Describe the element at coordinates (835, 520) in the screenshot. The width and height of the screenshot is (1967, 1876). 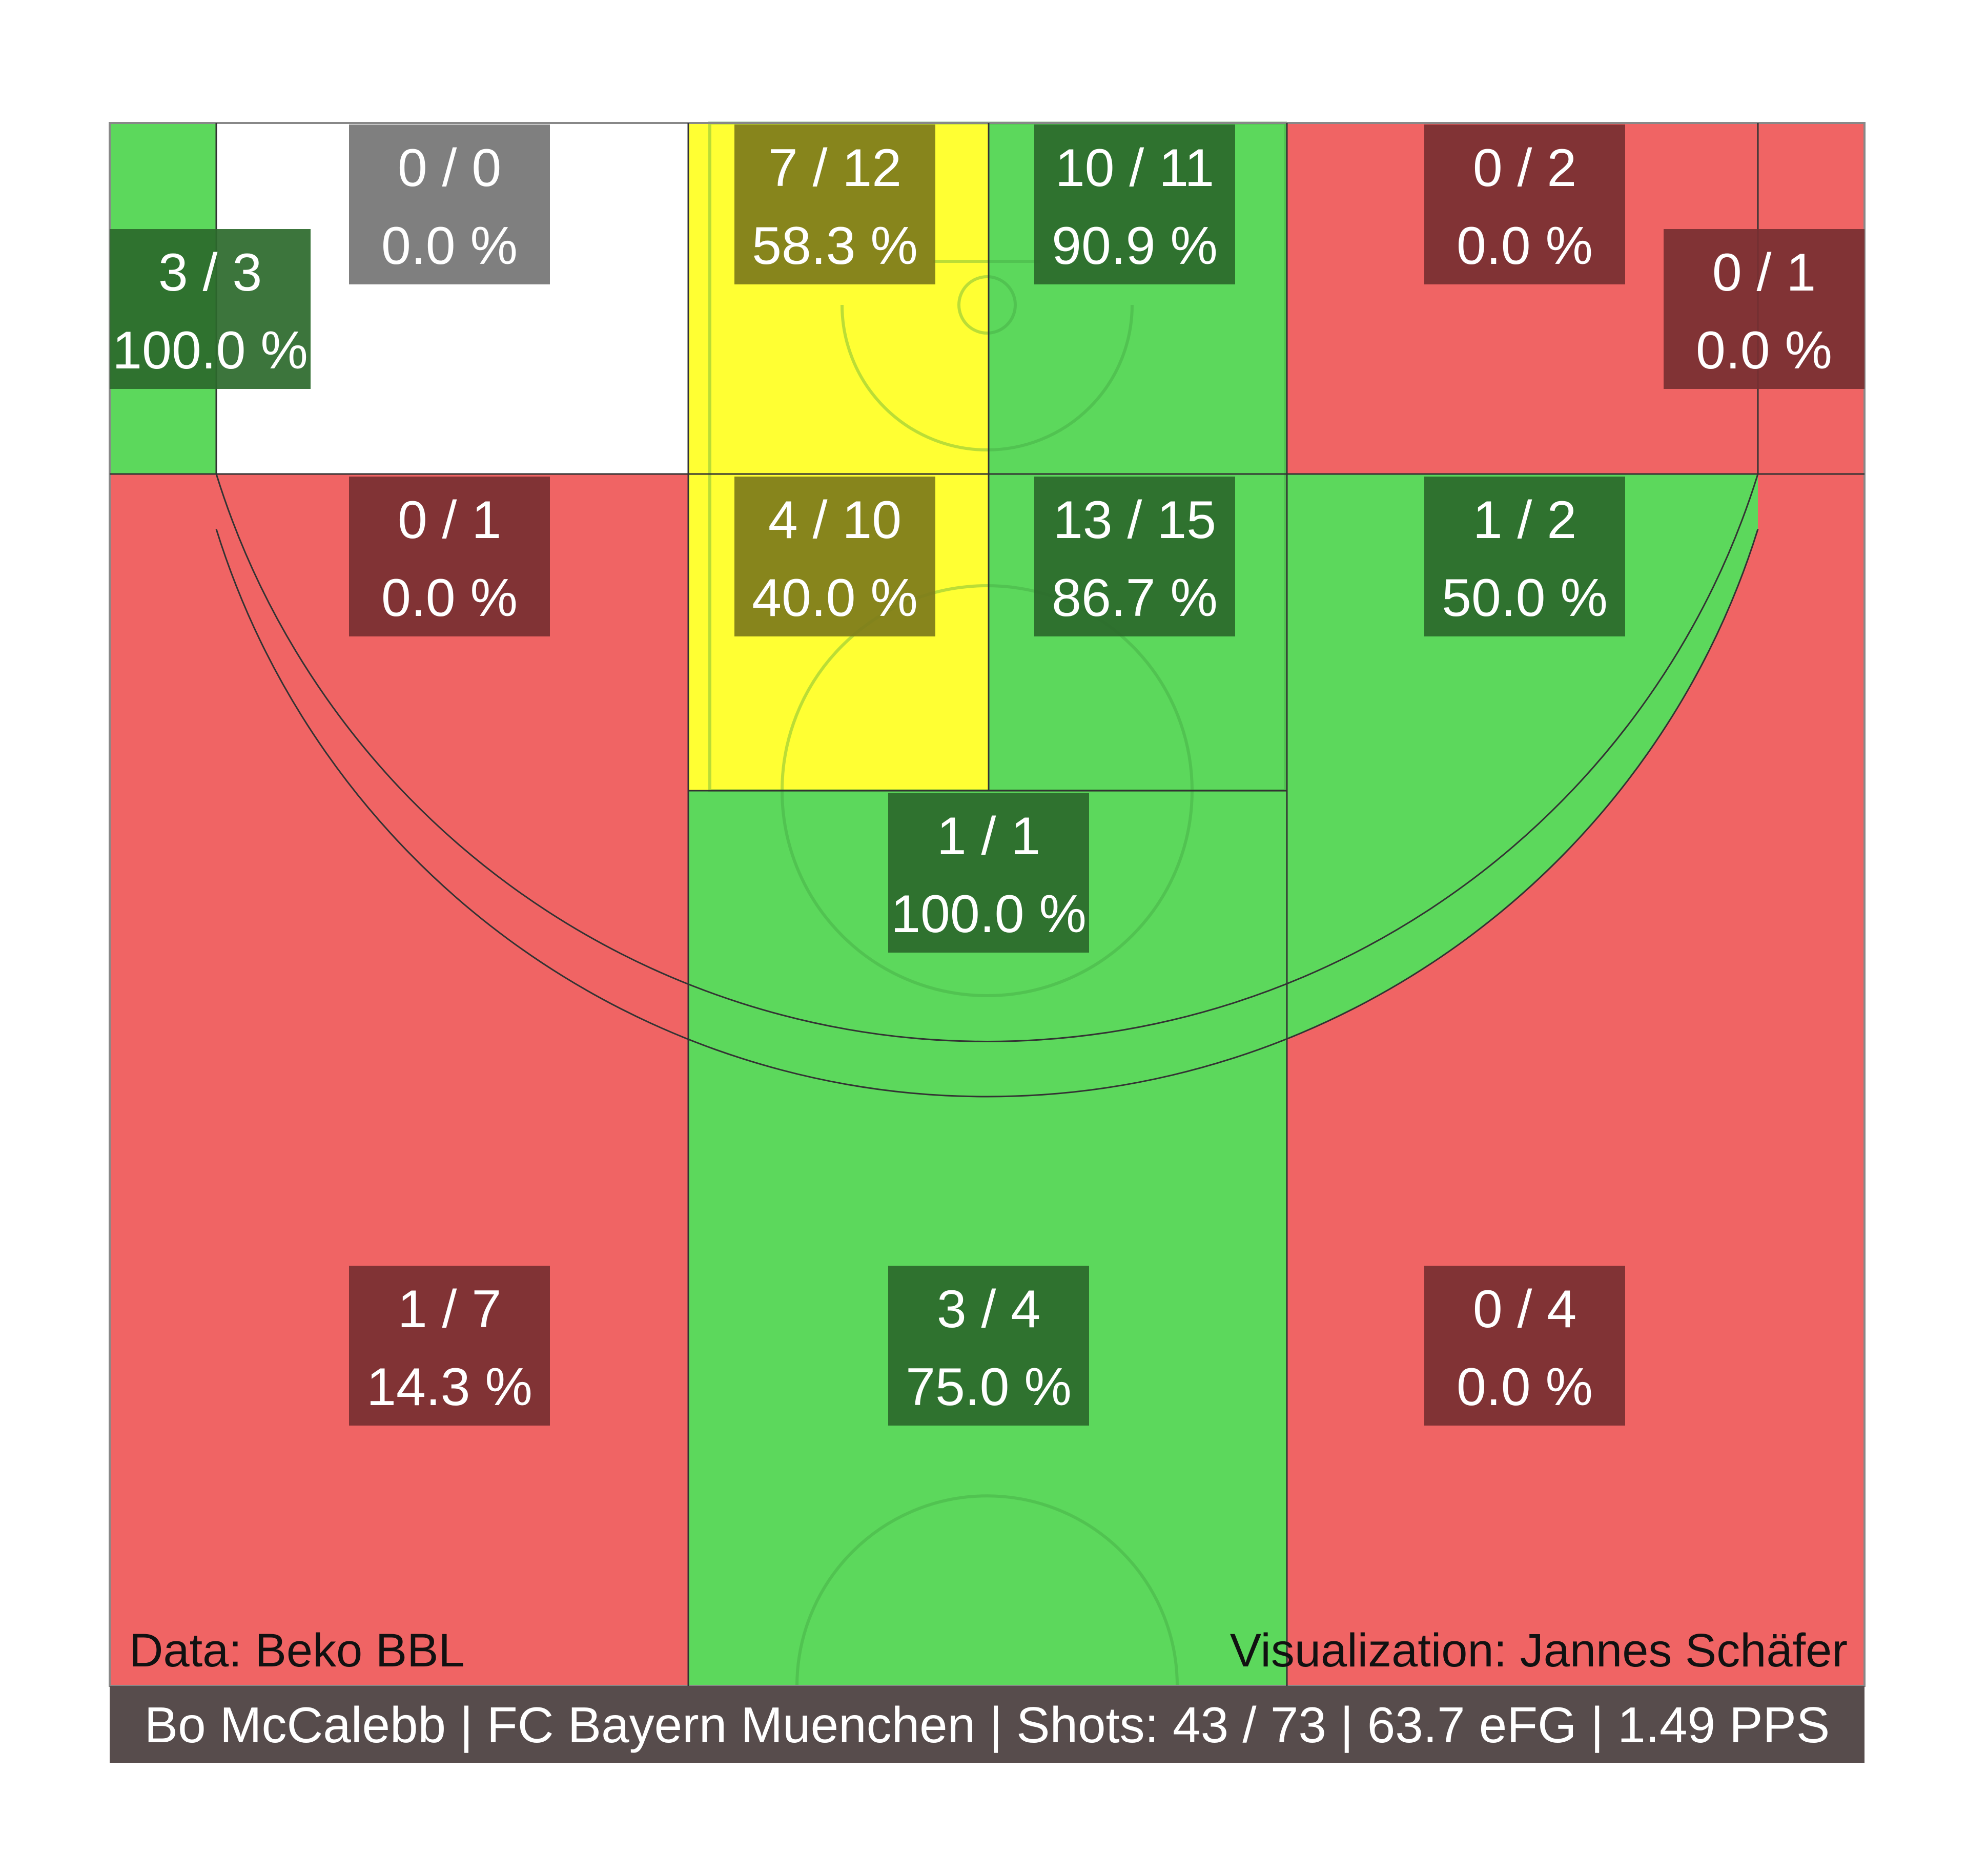
I see `zone-made-attempts: 4 / 10` at that location.